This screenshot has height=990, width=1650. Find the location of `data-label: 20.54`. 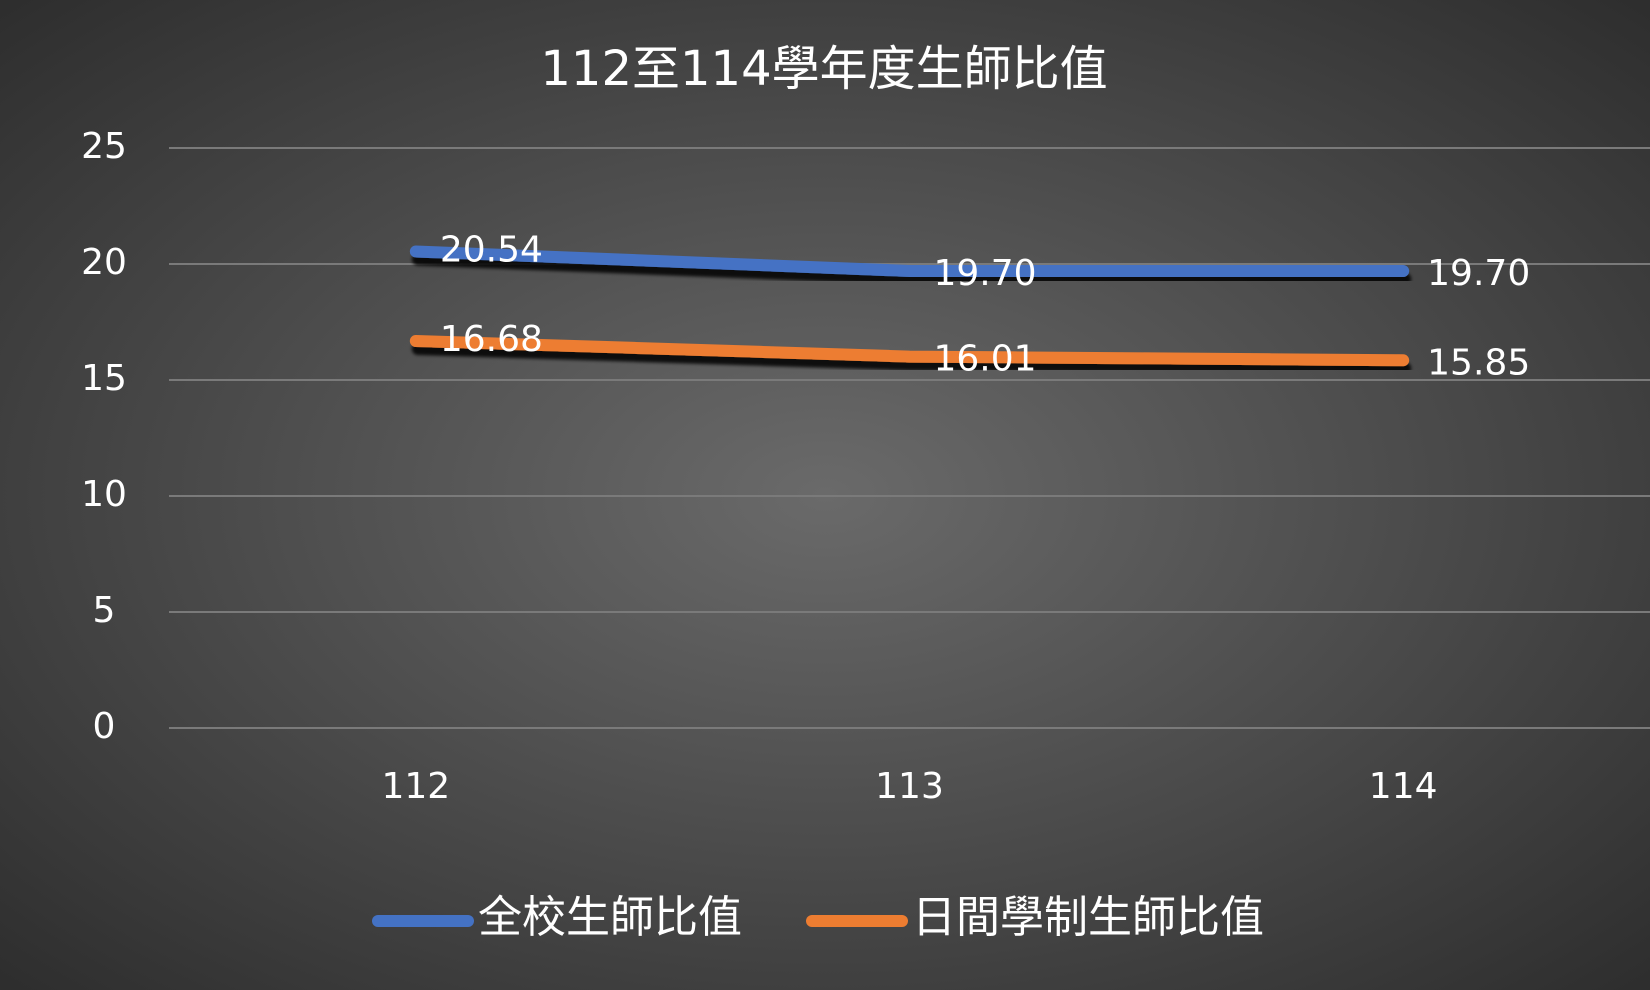

data-label: 20.54 is located at coordinates (491, 249).